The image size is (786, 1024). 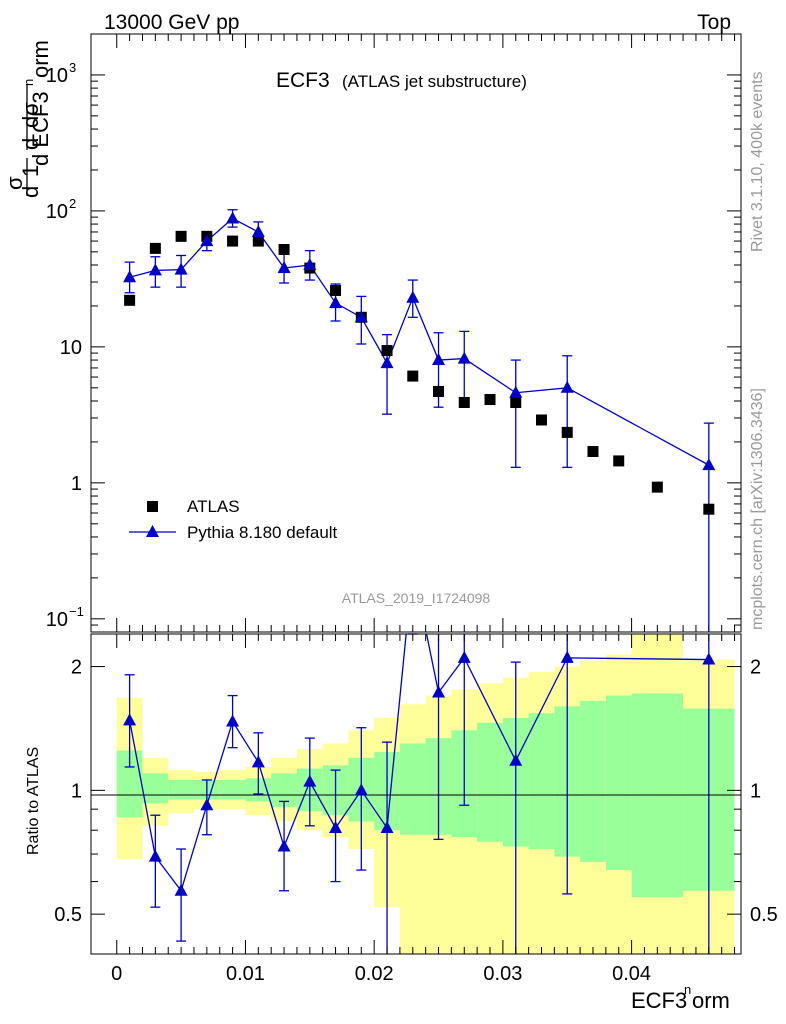 I want to click on x-tick-label: 0.03, so click(x=502, y=974).